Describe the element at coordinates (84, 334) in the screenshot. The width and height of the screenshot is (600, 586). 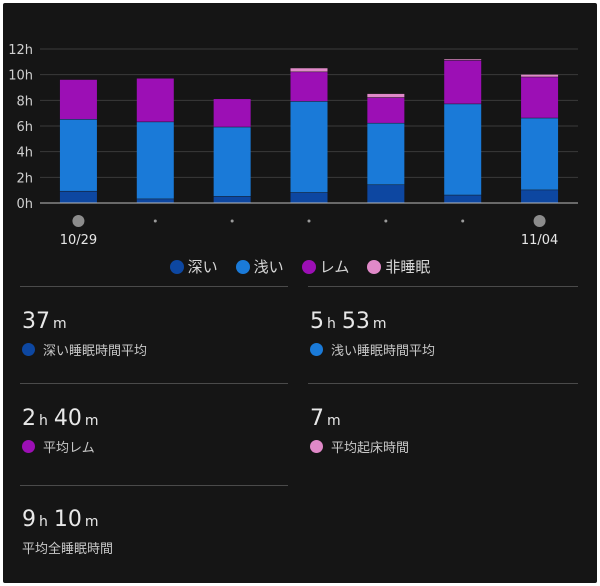
I see `stat-deep-avg: 37 m 深い睡眠時間平均` at that location.